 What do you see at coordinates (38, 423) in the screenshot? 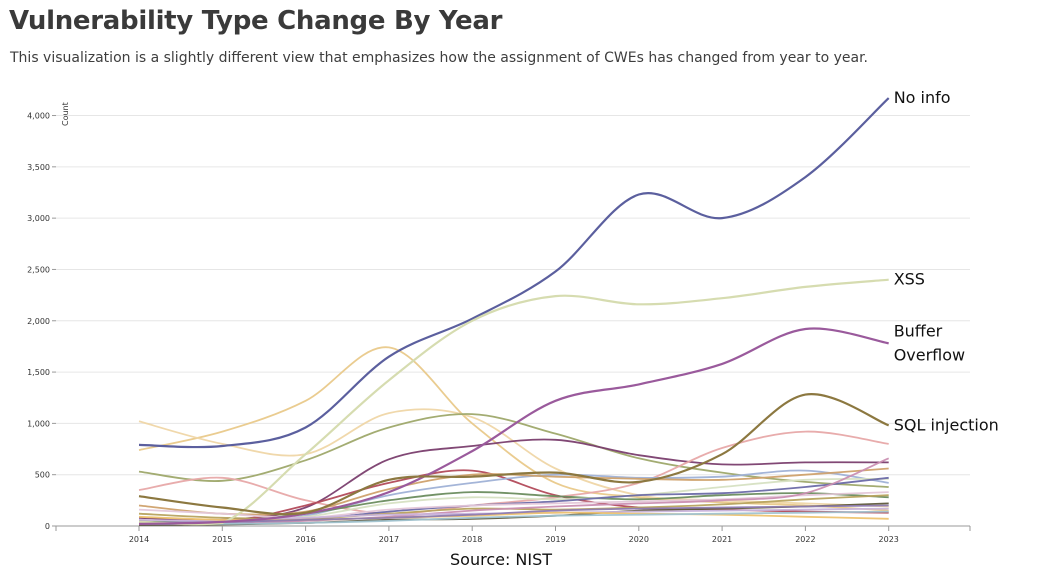
I see `y-tick-label: 1,000` at bounding box center [38, 423].